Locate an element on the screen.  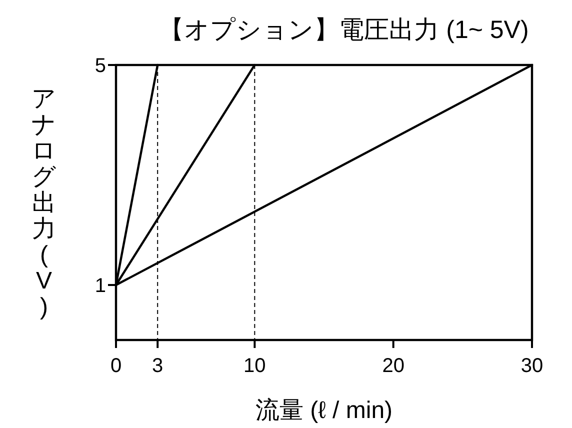
y-tick-label: 1 is located at coordinates (100, 286).